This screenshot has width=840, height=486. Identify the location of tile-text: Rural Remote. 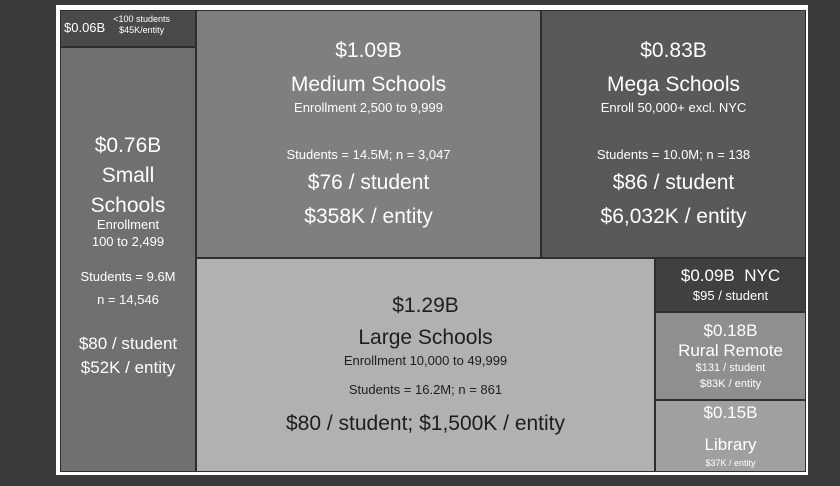
(730, 350).